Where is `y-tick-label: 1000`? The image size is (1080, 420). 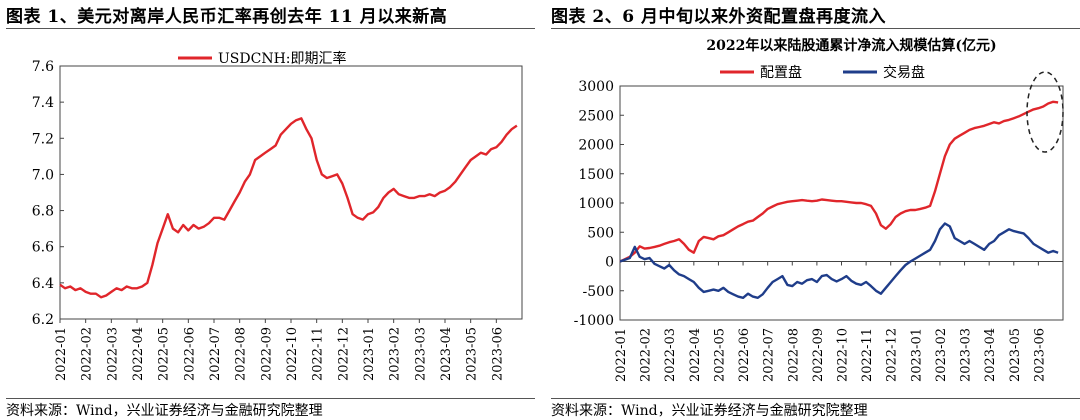 y-tick-label: 1000 is located at coordinates (596, 204).